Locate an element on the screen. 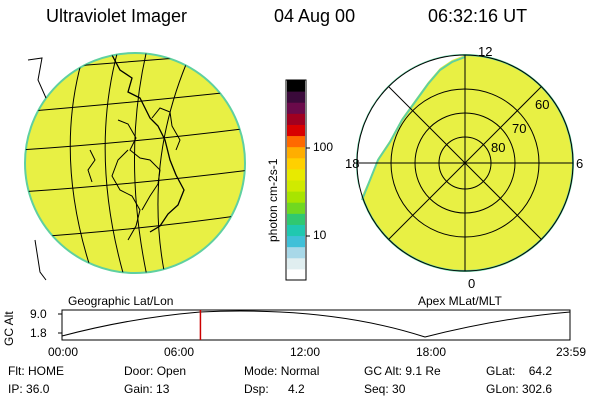 The height and width of the screenshot is (400, 600). altitude-curve is located at coordinates (316, 324).